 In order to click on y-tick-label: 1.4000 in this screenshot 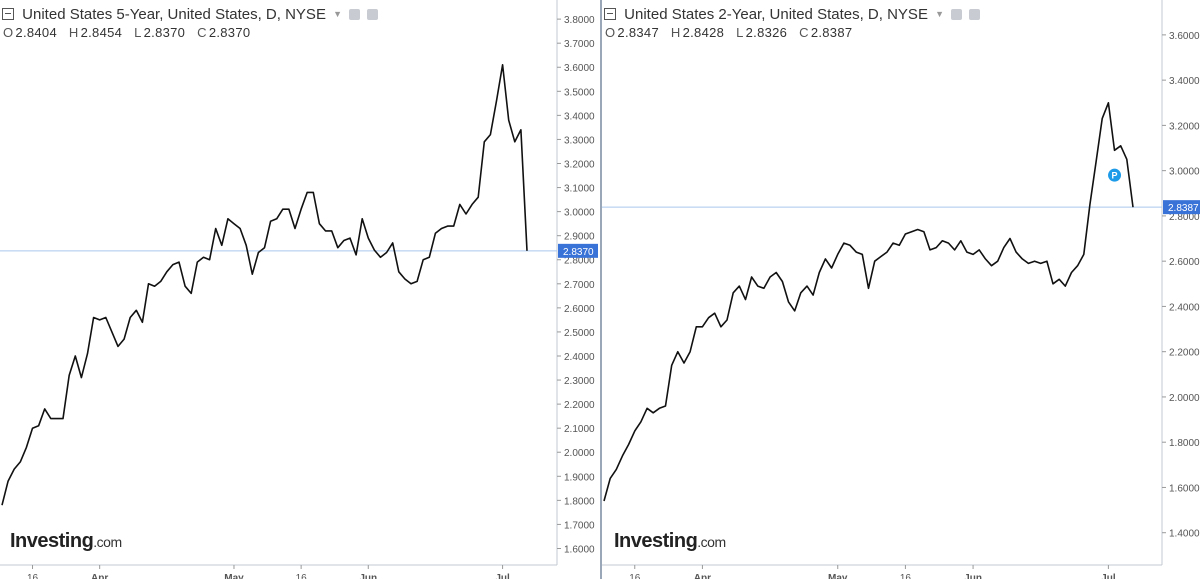, I will do `click(1184, 534)`.